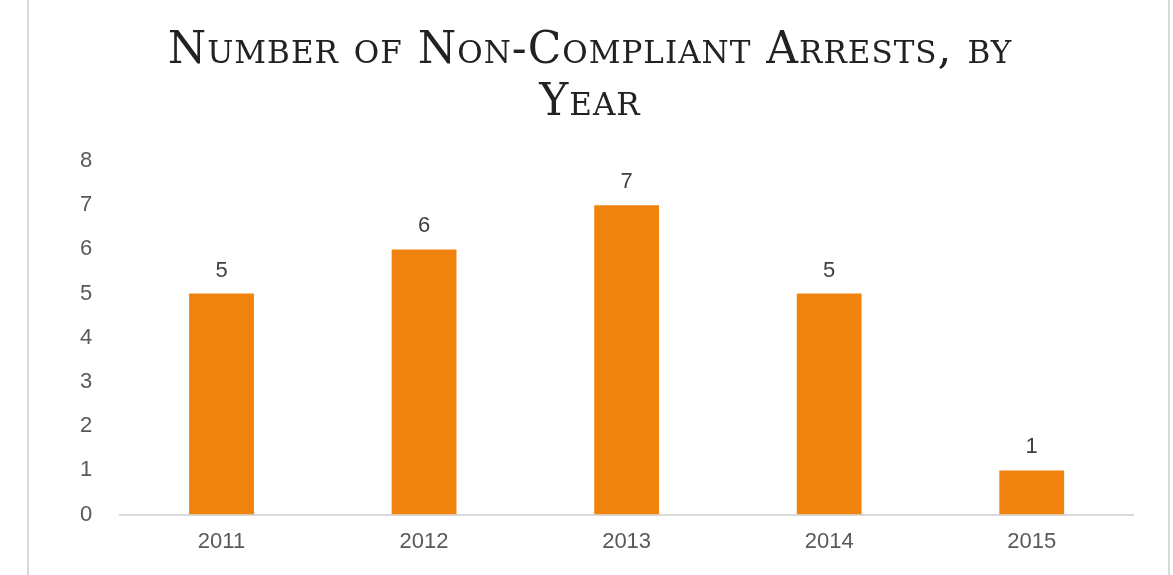 This screenshot has height=575, width=1173. I want to click on data-label: 1, so click(1031, 446).